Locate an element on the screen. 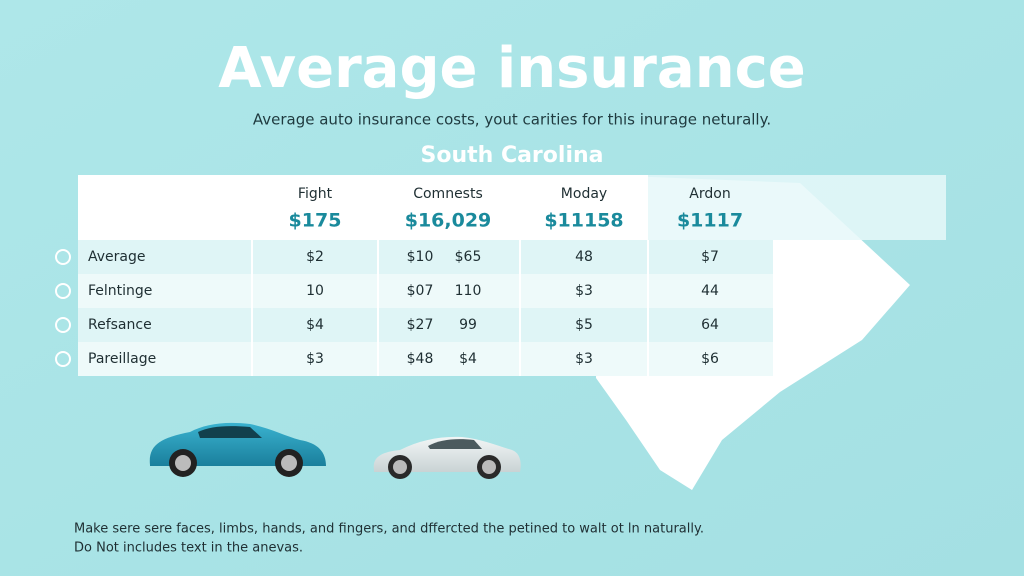 Image resolution: width=1024 pixels, height=576 pixels. car-blue is located at coordinates (237, 449).